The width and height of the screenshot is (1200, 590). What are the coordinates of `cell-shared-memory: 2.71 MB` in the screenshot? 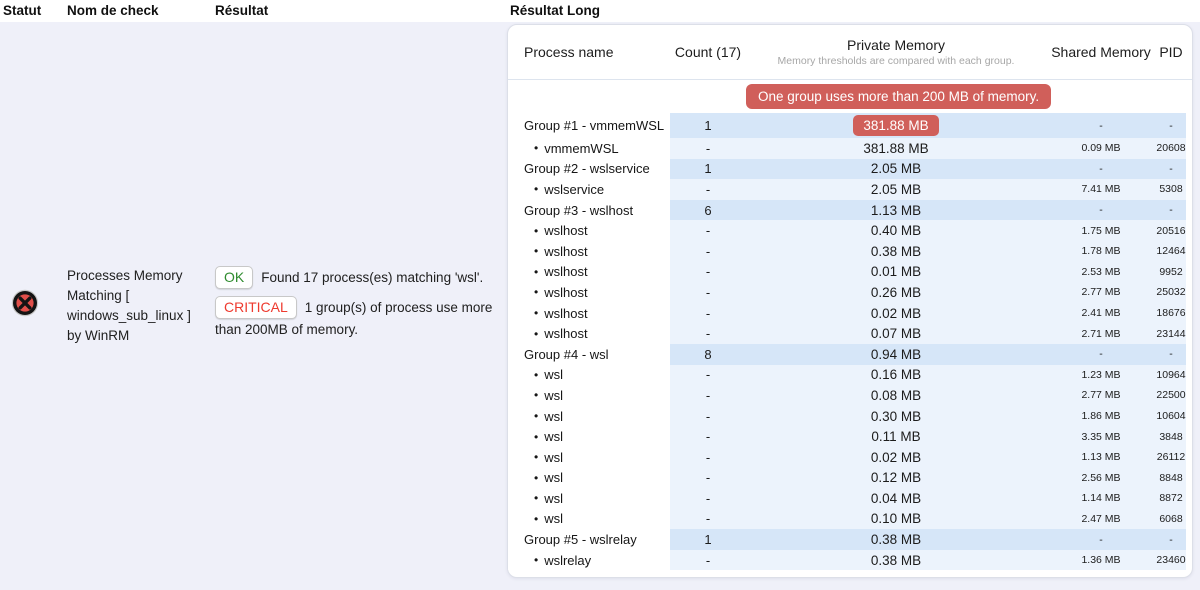 It's located at (1101, 333).